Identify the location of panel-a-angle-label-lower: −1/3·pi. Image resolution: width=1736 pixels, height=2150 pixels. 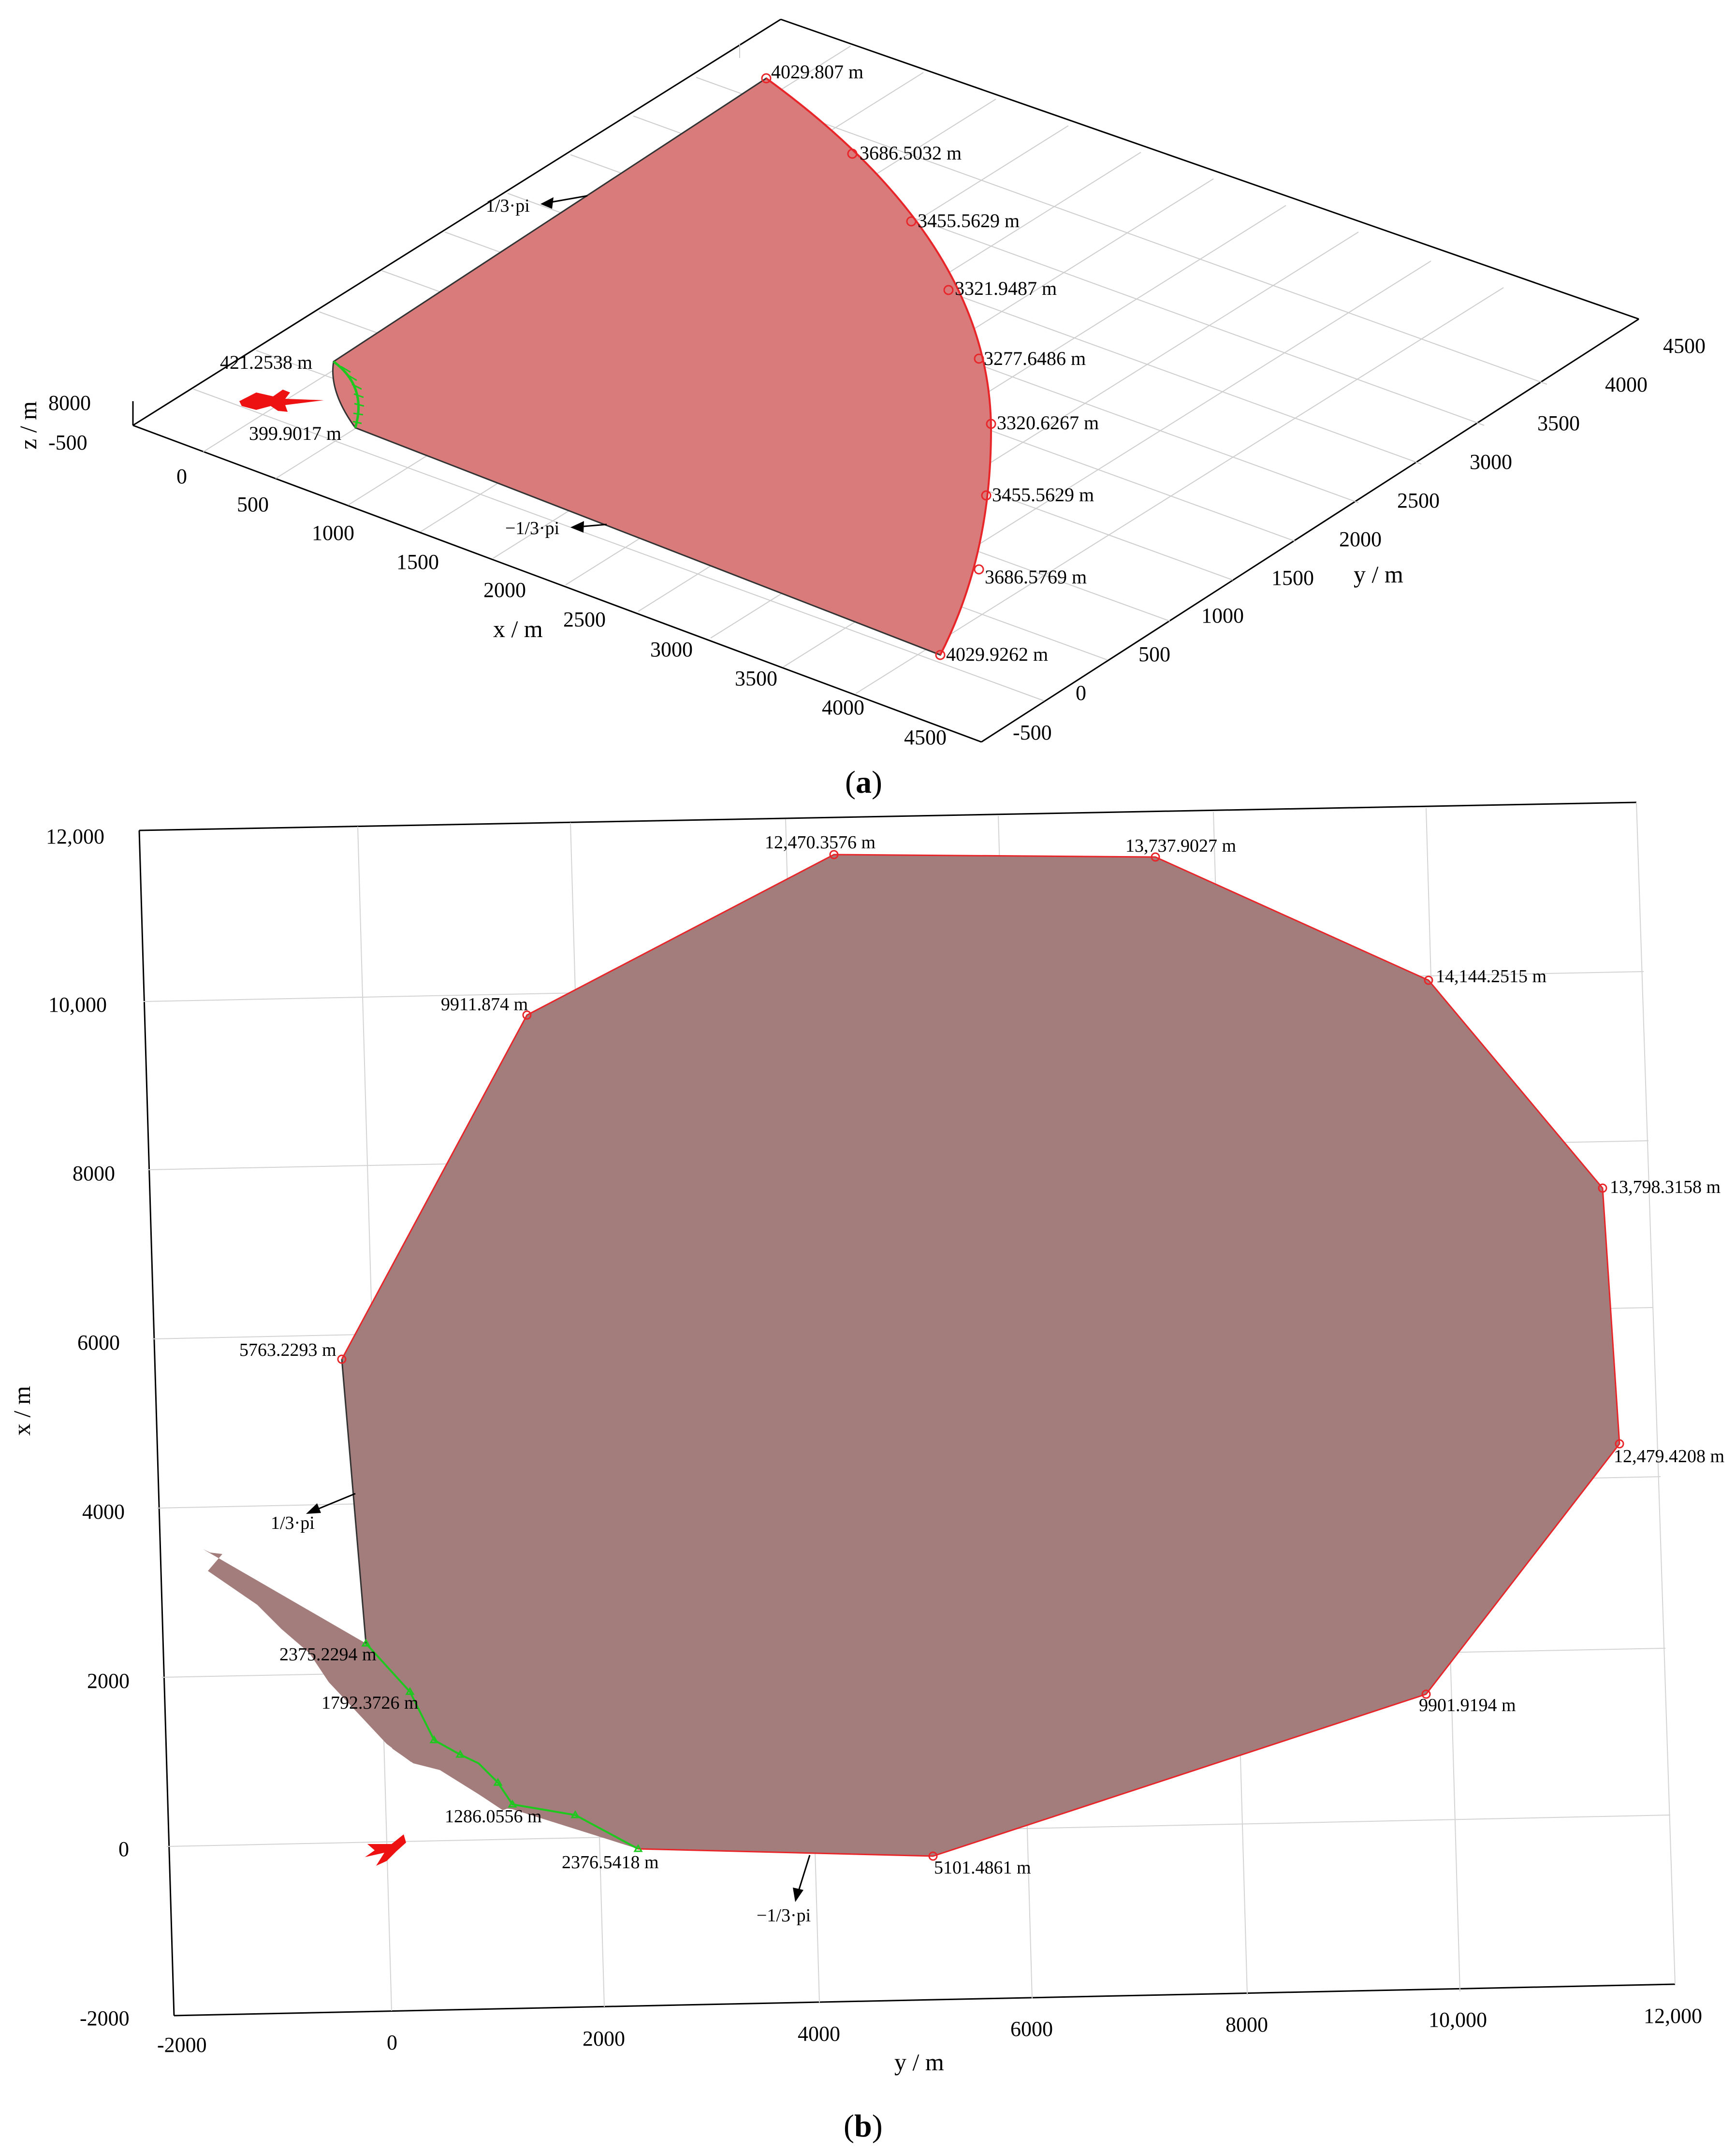
(532, 528).